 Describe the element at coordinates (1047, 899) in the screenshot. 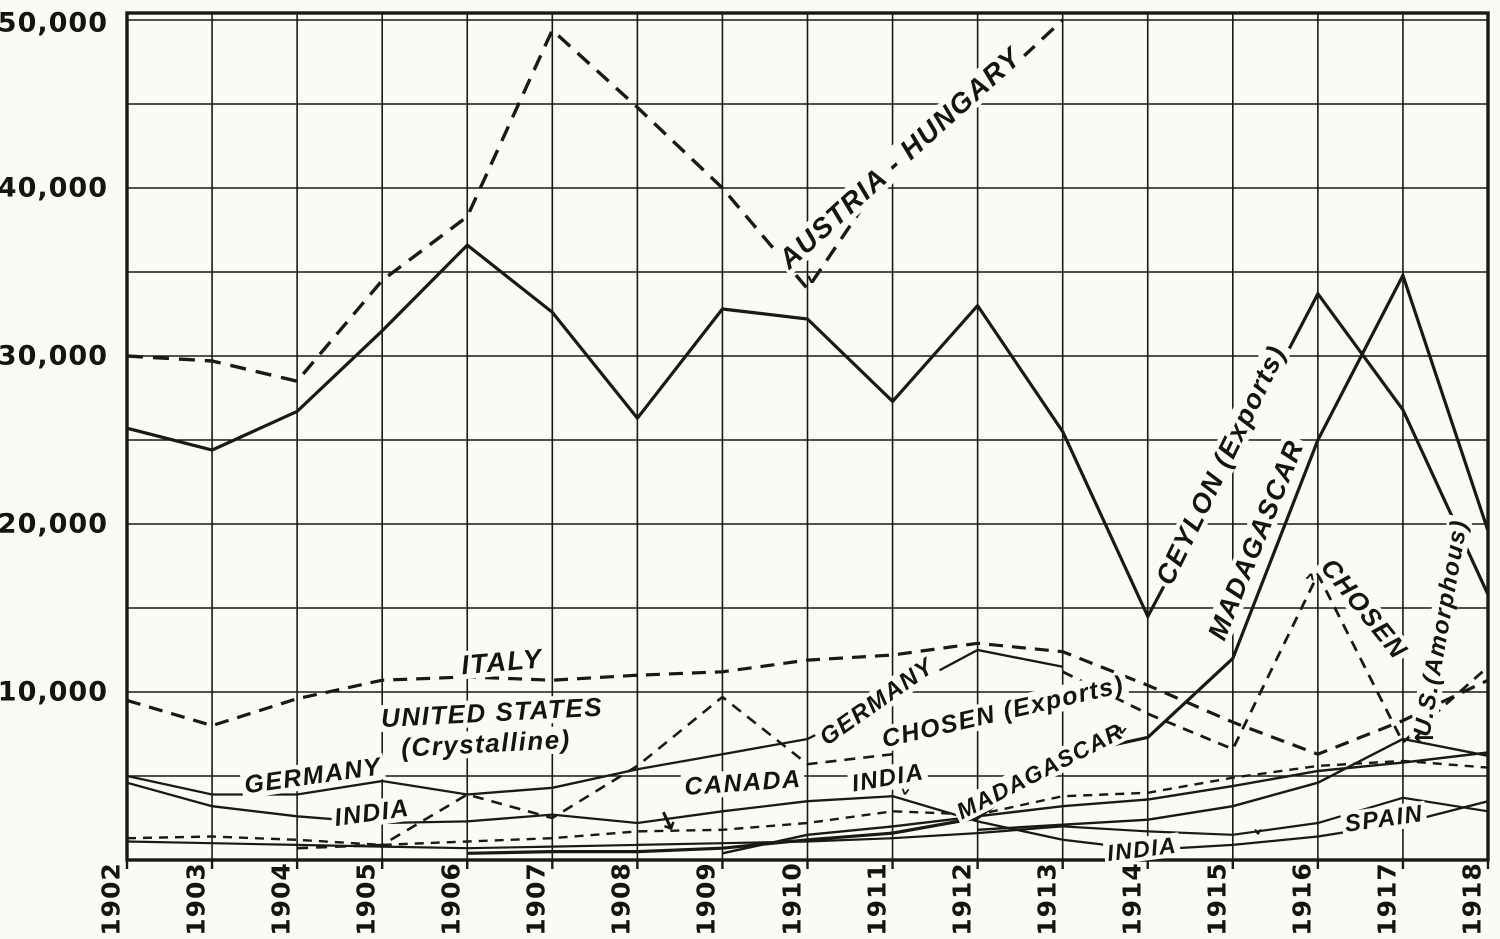

I see `x-axis-label-1913: 1913` at that location.